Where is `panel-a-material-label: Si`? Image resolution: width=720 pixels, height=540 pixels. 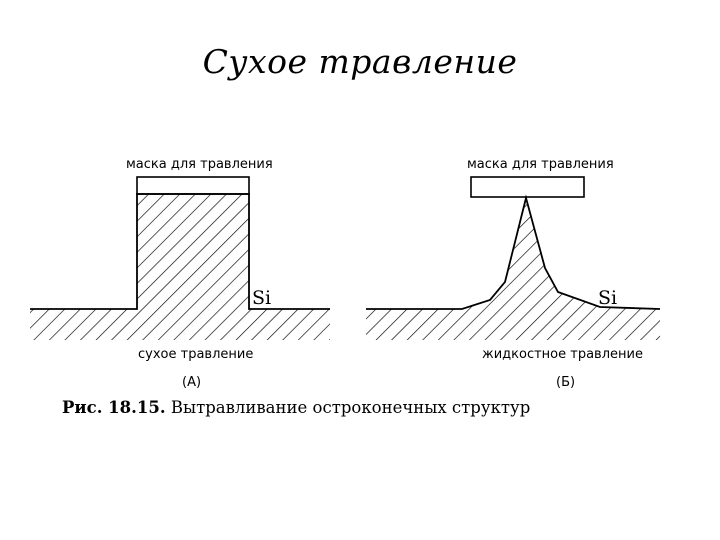
panel-a-material-label: Si is located at coordinates (261, 298).